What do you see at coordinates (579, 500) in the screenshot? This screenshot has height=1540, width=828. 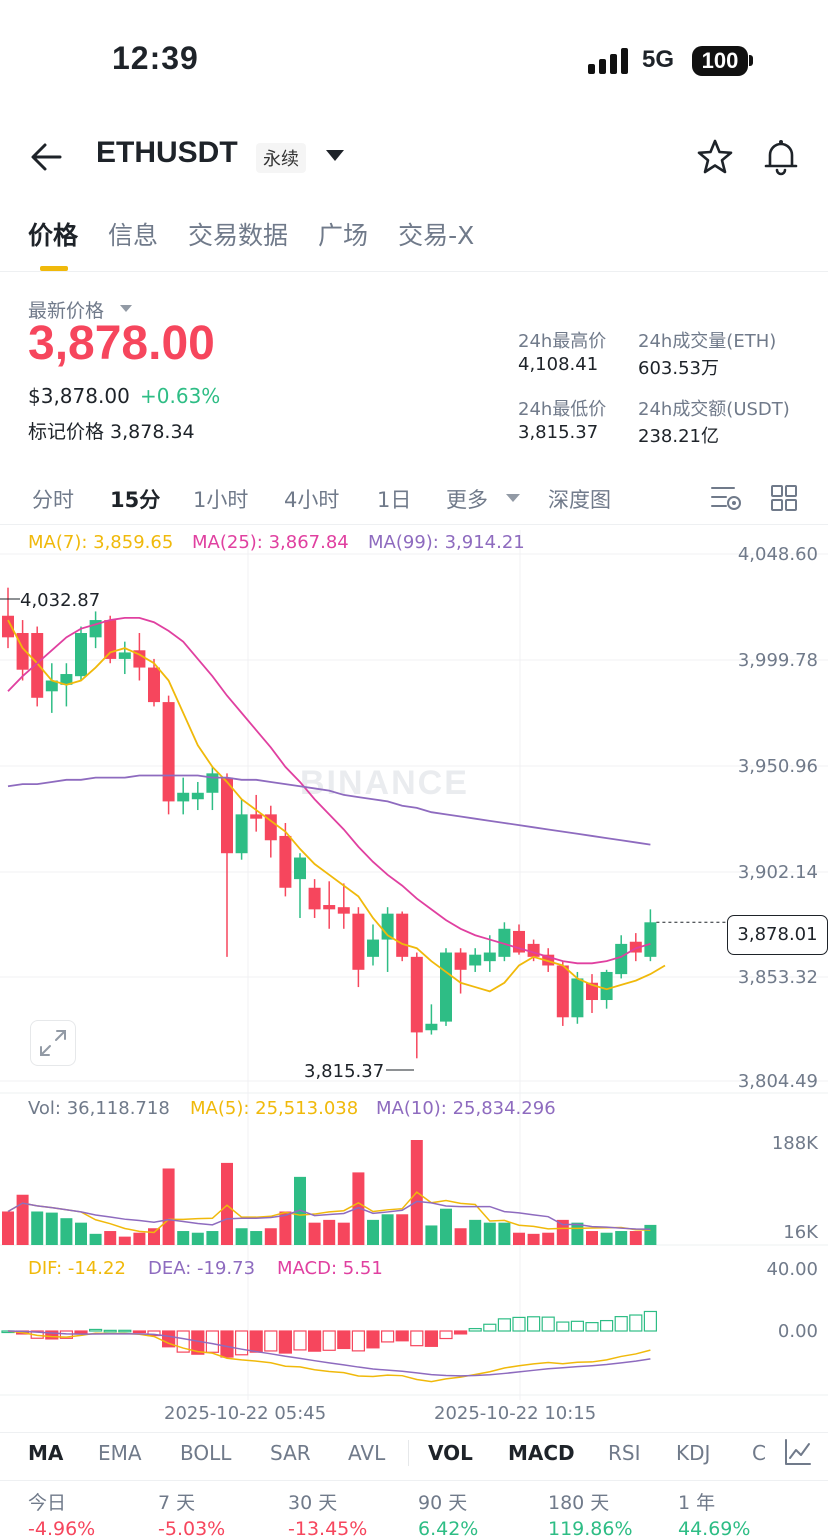 I see `interval-depth: 深度图` at bounding box center [579, 500].